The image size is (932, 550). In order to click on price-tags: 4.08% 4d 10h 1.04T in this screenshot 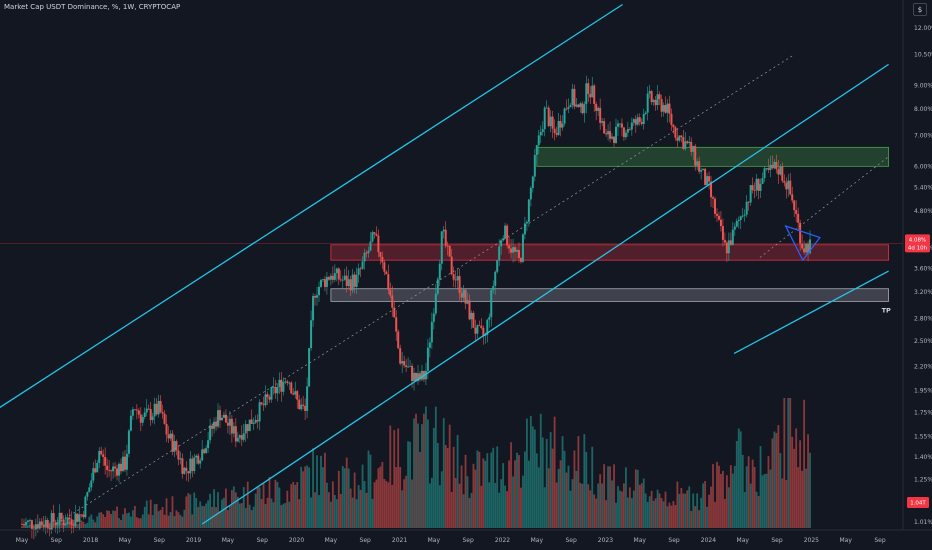, I will do `click(917, 371)`.